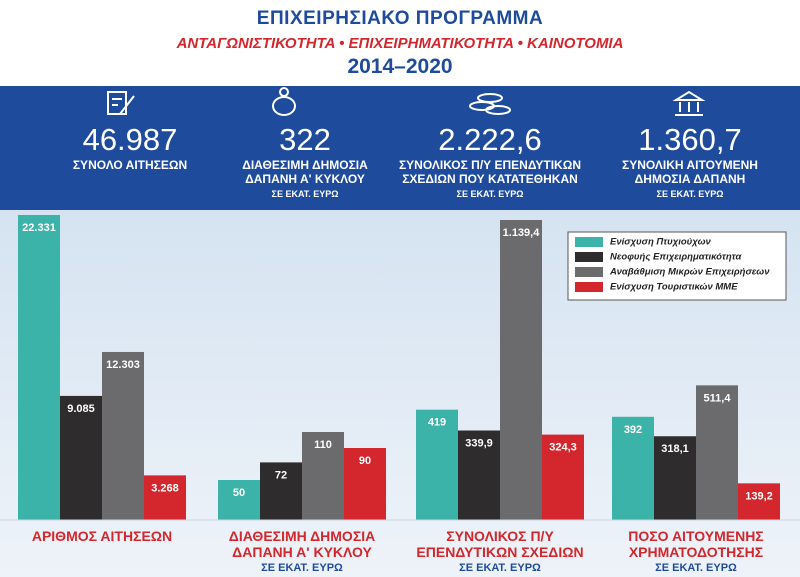  I want to click on icon-bank-roof, so click(689, 95).